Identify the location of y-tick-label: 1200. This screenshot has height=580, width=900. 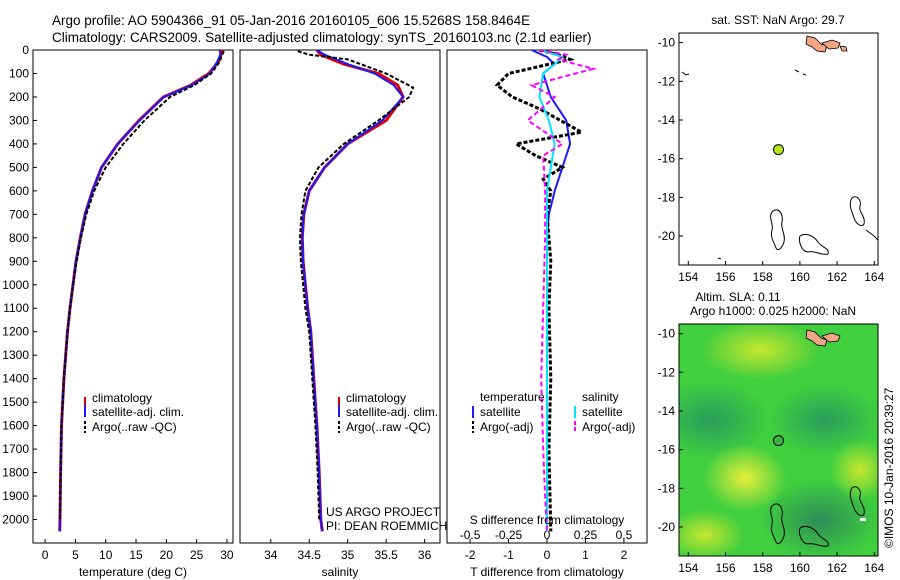
(15, 332).